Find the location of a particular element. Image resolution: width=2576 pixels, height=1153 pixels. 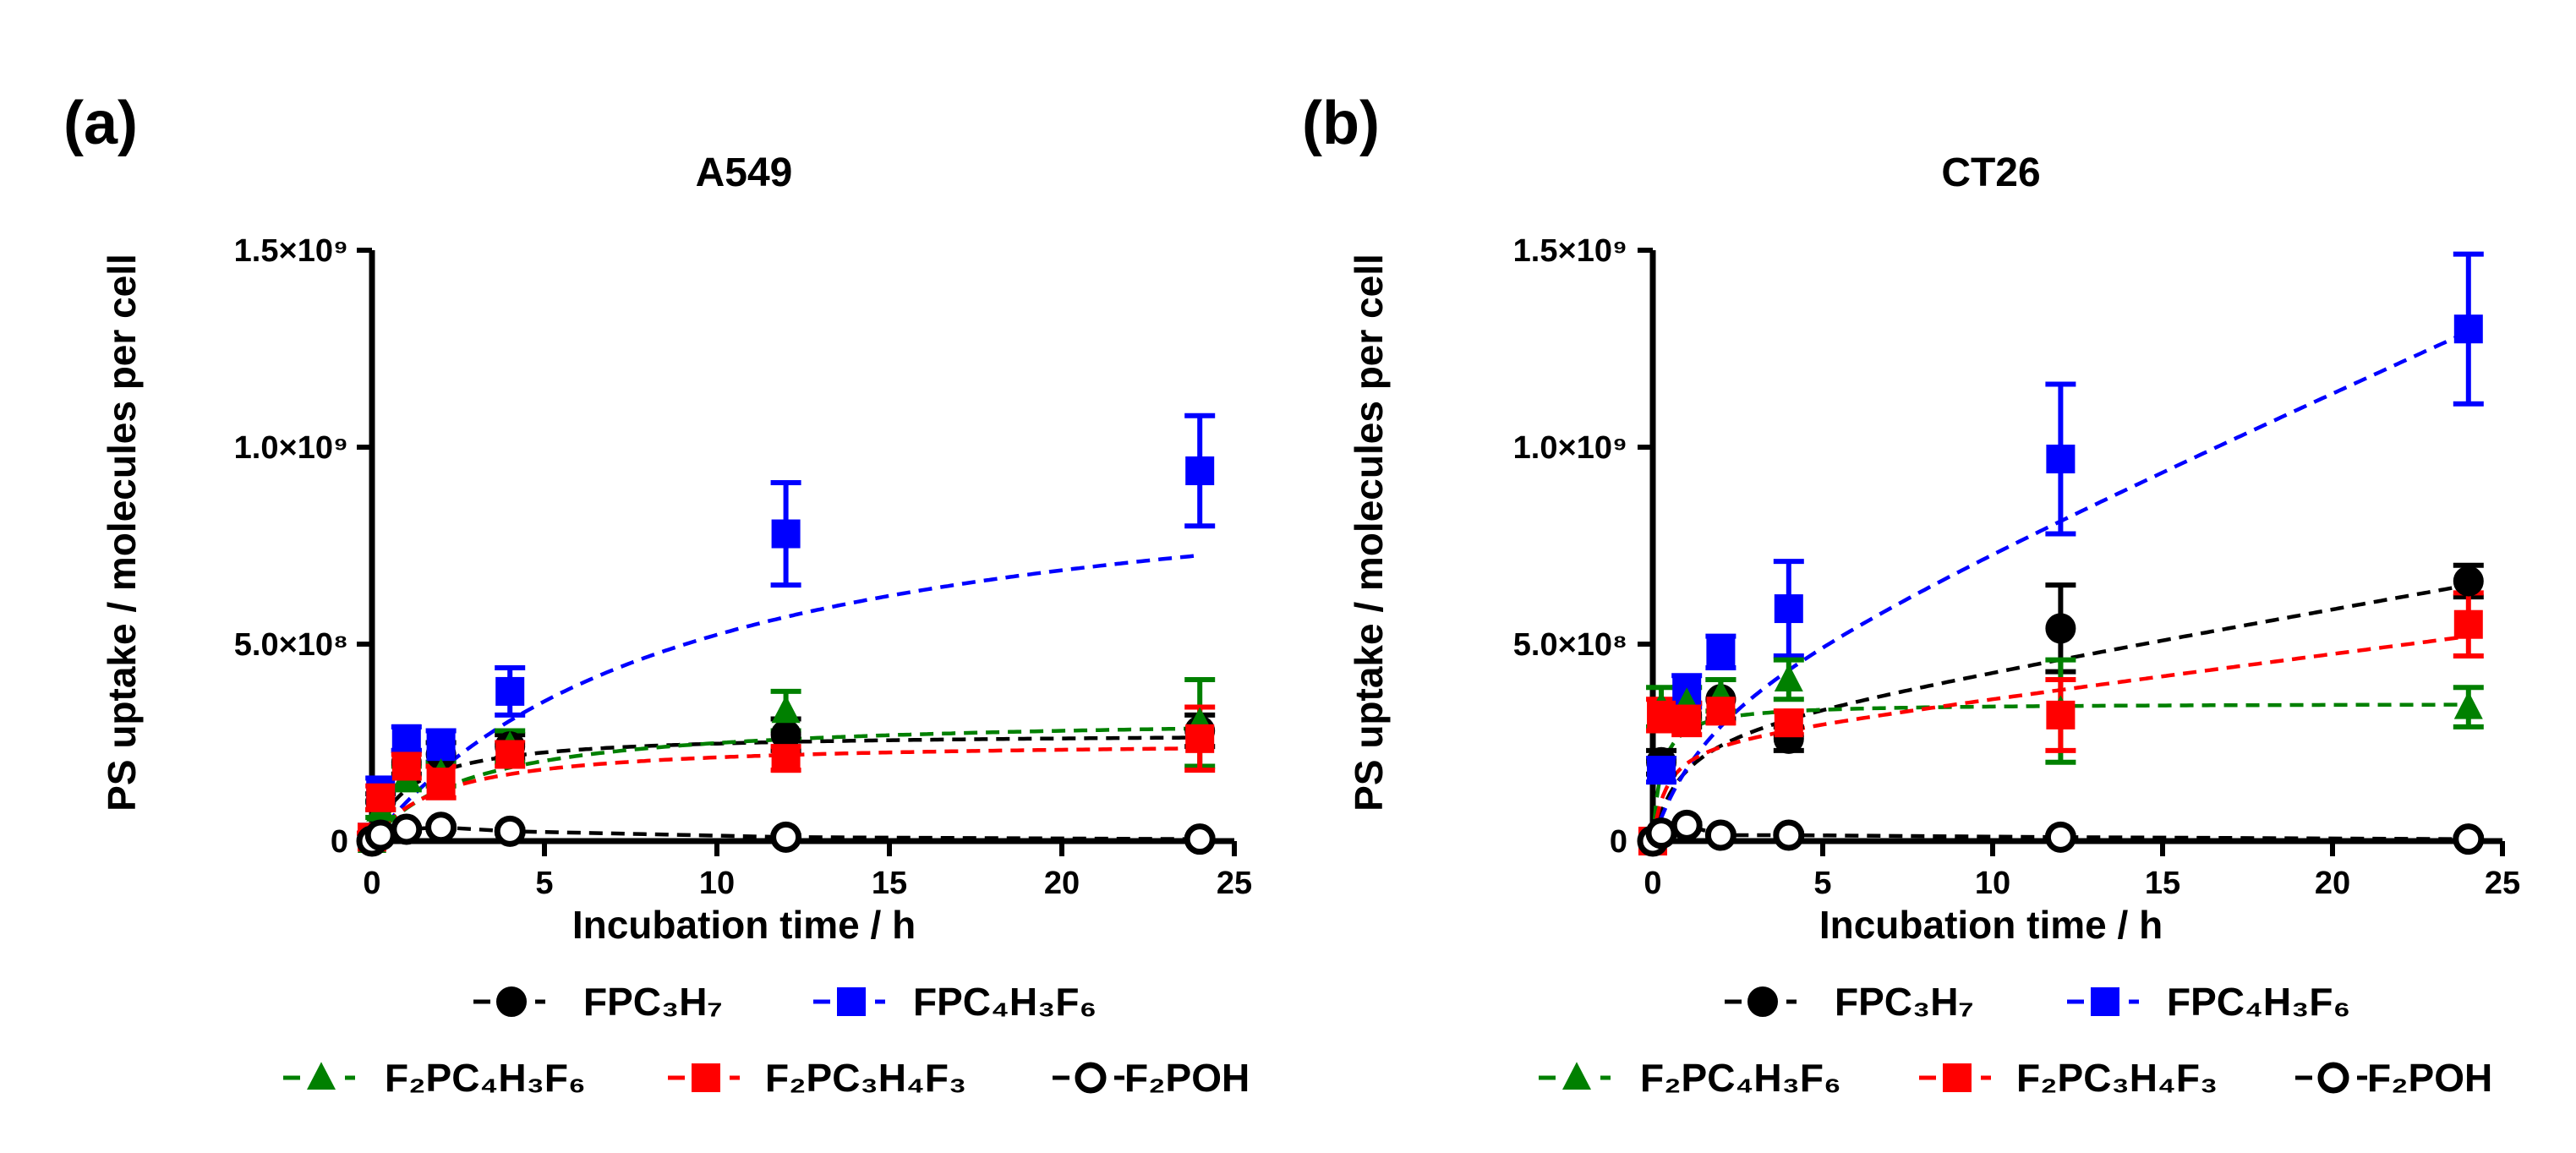

fit-line-fpc4h3f6 is located at coordinates (785, 698).